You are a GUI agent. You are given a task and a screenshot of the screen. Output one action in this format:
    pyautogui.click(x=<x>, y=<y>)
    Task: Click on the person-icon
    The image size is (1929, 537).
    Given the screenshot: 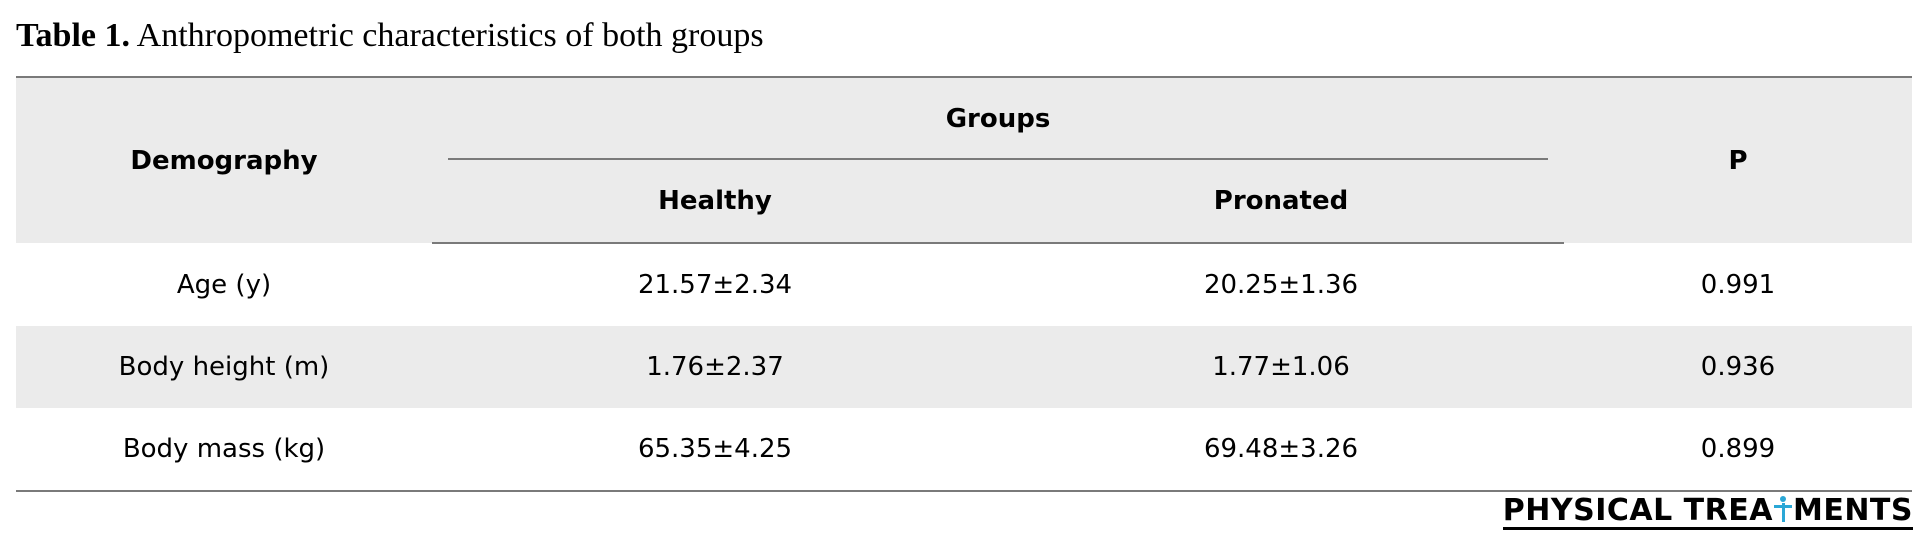 What is the action you would take?
    pyautogui.click(x=1782, y=509)
    